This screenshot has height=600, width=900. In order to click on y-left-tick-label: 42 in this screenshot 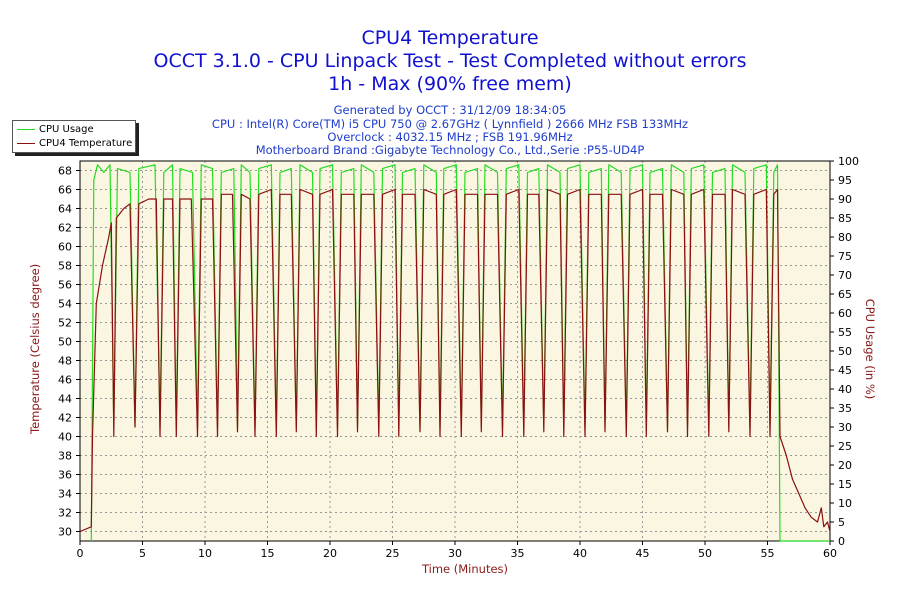, I will do `click(65, 418)`.